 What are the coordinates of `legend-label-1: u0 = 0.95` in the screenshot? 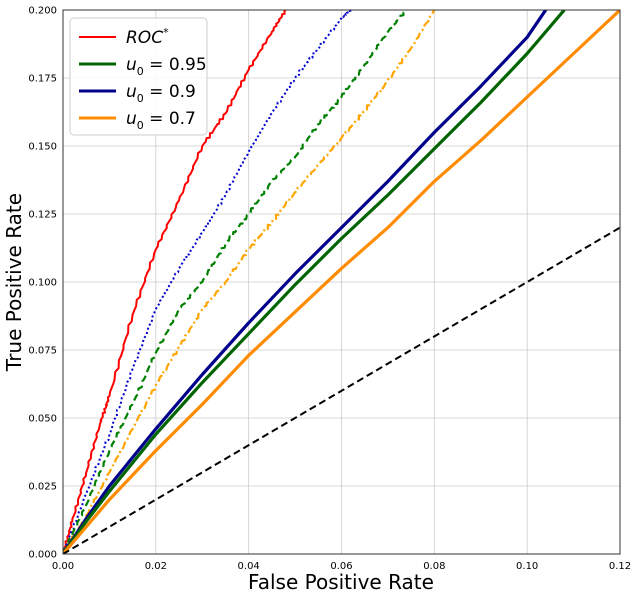 It's located at (166, 66).